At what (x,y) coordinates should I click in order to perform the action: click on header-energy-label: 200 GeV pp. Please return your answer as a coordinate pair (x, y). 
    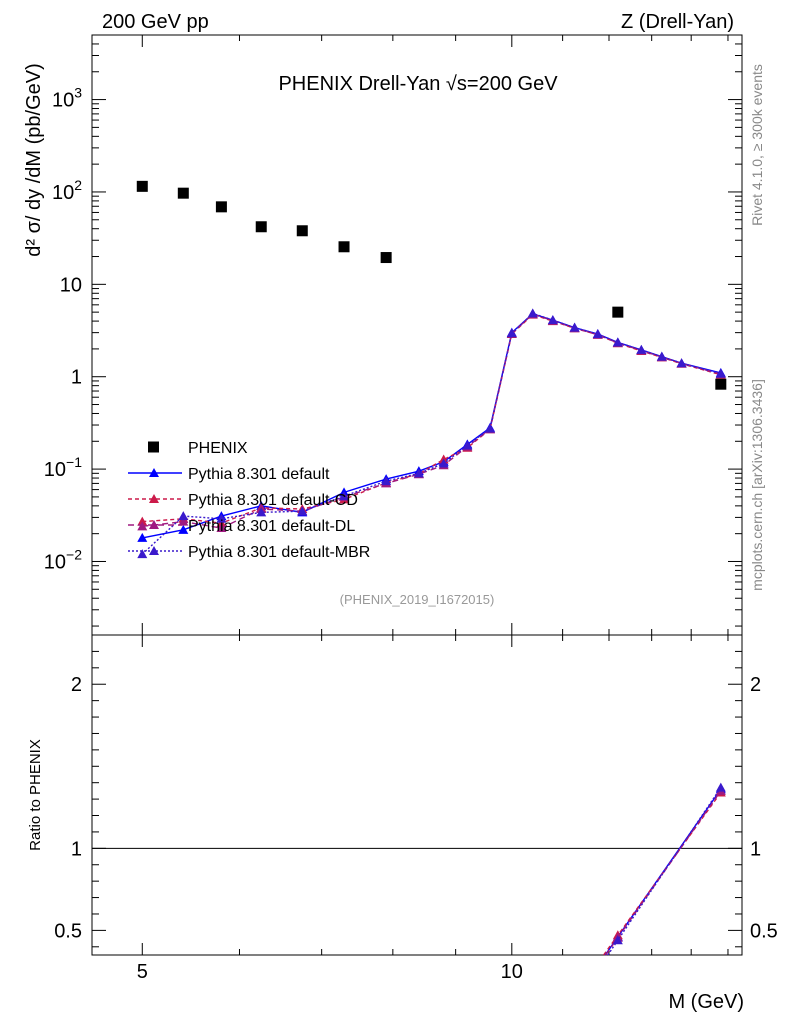
    Looking at the image, I should click on (155, 22).